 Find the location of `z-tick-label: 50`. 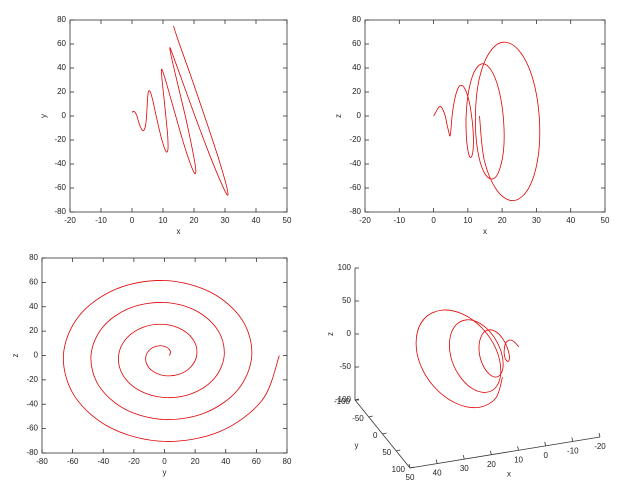

z-tick-label: 50 is located at coordinates (346, 300).